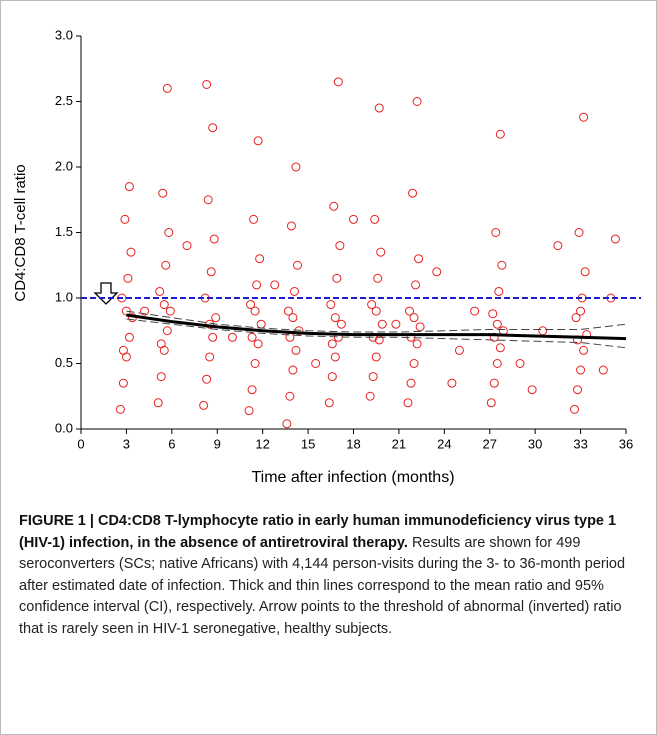 The image size is (657, 735). What do you see at coordinates (444, 443) in the screenshot?
I see `x-tick-label: 24` at bounding box center [444, 443].